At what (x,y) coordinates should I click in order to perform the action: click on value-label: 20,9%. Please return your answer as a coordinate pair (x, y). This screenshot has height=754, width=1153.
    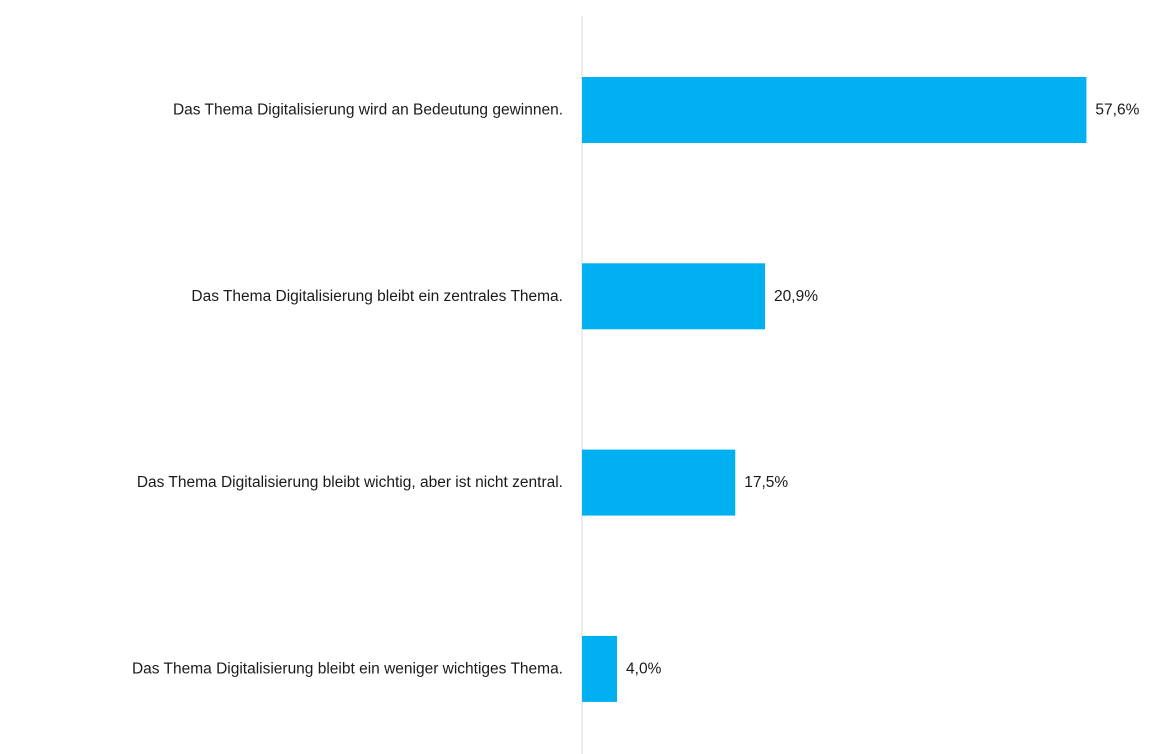
    Looking at the image, I should click on (796, 296).